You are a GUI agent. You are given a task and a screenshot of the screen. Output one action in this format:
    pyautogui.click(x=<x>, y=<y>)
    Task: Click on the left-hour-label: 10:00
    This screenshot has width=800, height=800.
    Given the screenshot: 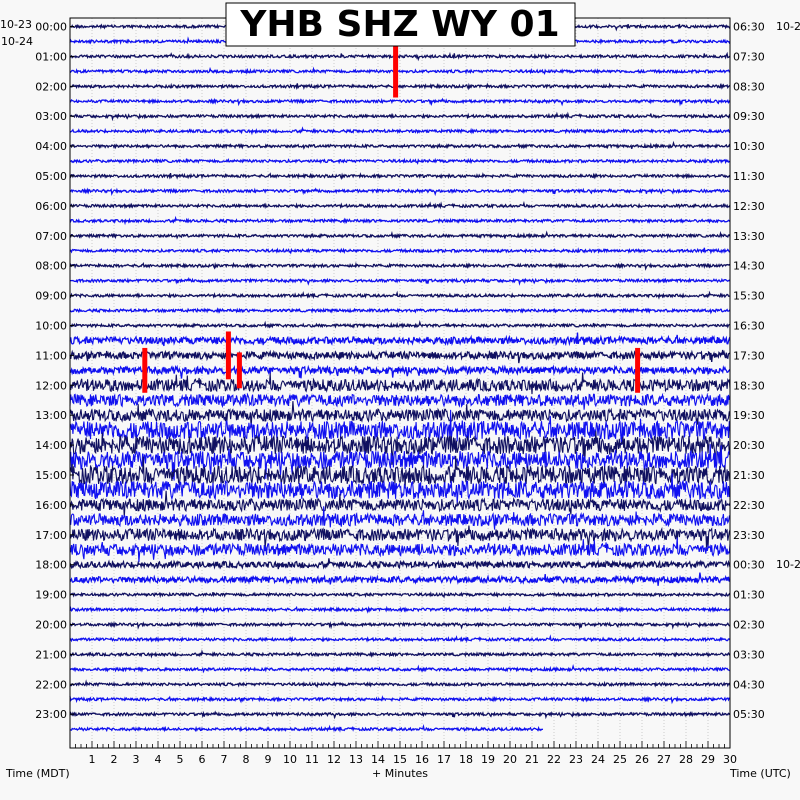 What is the action you would take?
    pyautogui.click(x=51, y=326)
    